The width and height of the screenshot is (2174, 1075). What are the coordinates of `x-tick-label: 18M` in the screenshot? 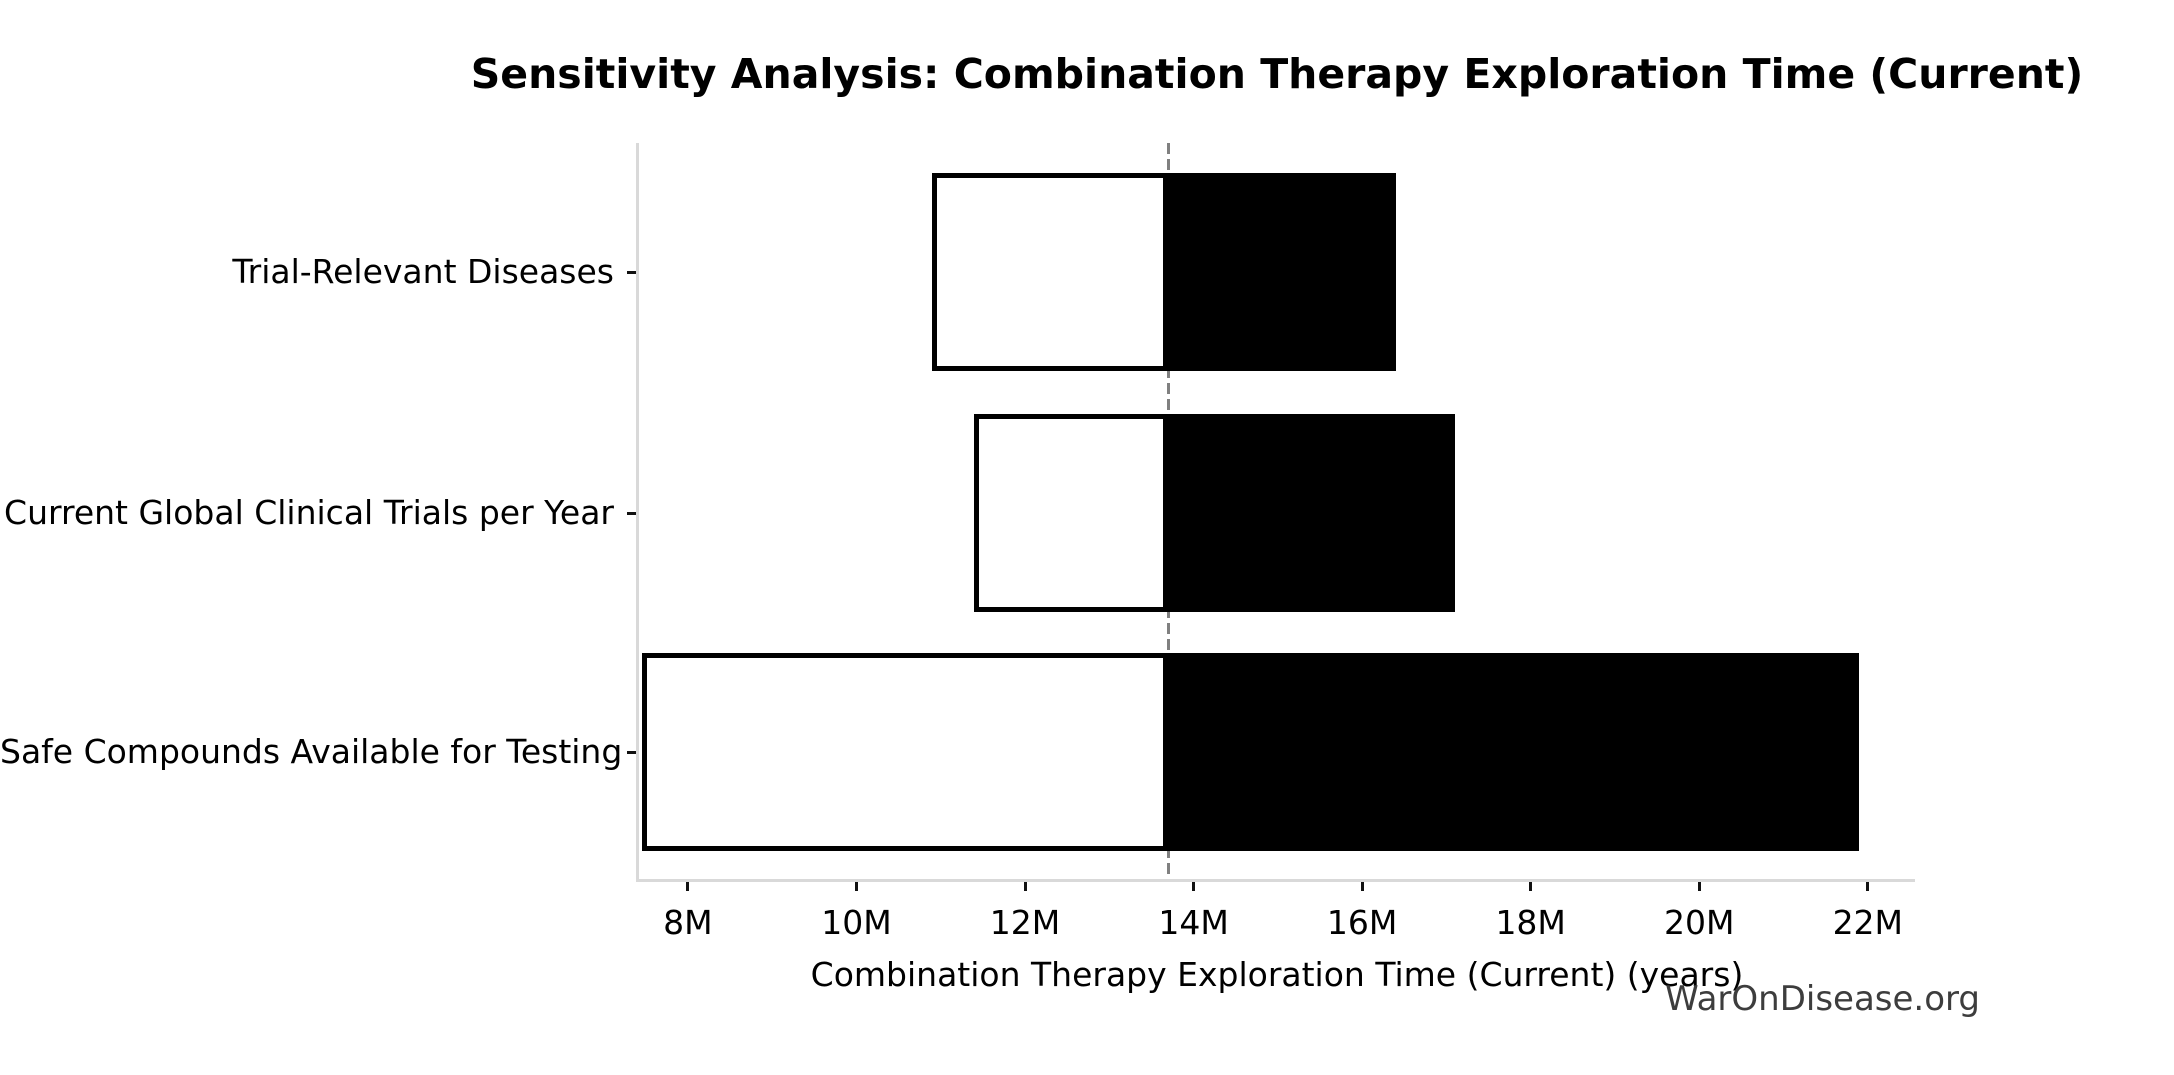 It's located at (1530, 922).